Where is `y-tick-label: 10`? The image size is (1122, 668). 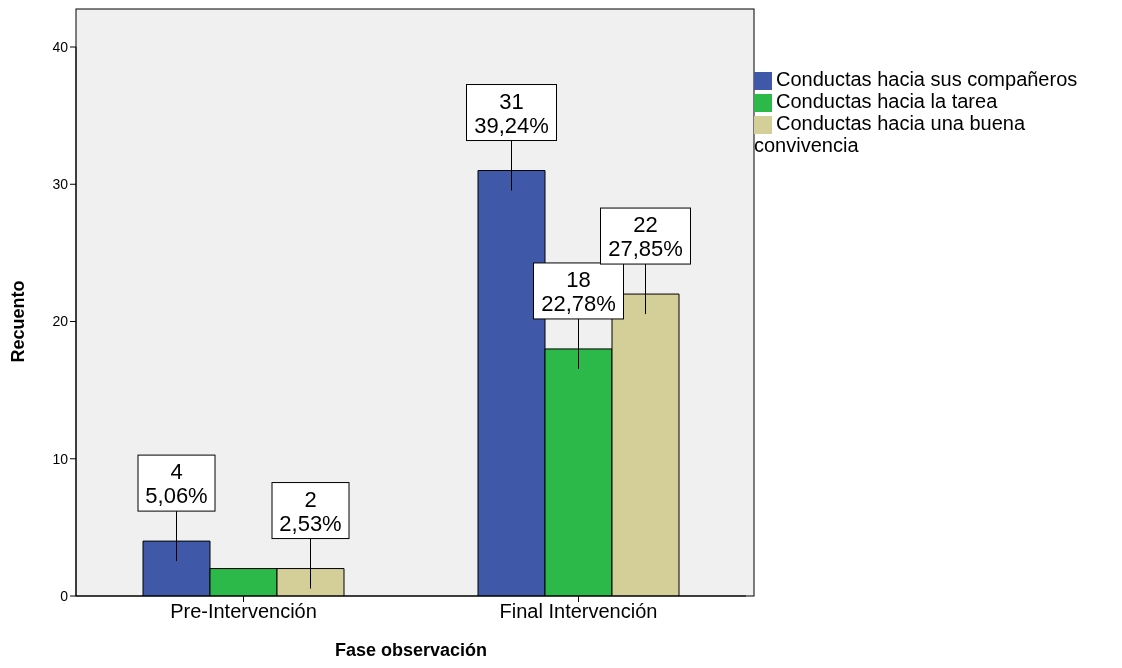
y-tick-label: 10 is located at coordinates (60, 458).